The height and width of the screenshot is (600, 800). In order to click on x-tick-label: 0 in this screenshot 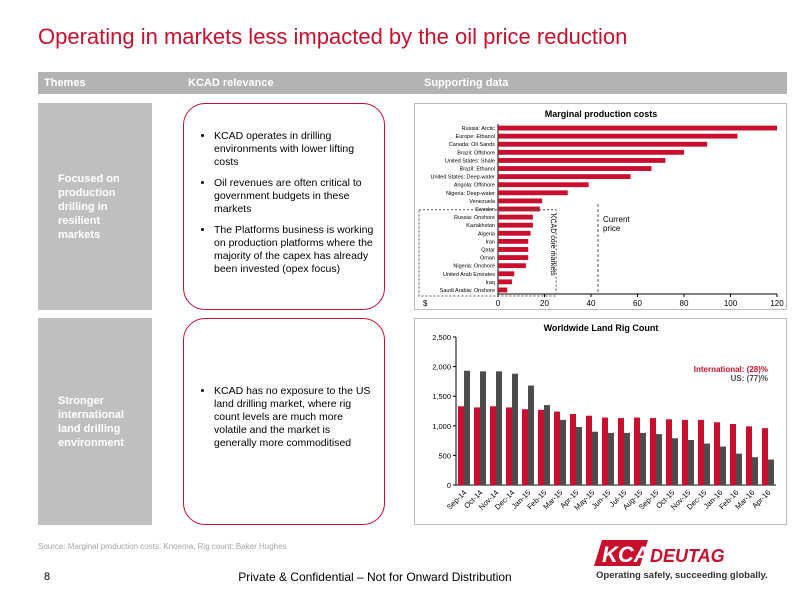, I will do `click(498, 303)`.